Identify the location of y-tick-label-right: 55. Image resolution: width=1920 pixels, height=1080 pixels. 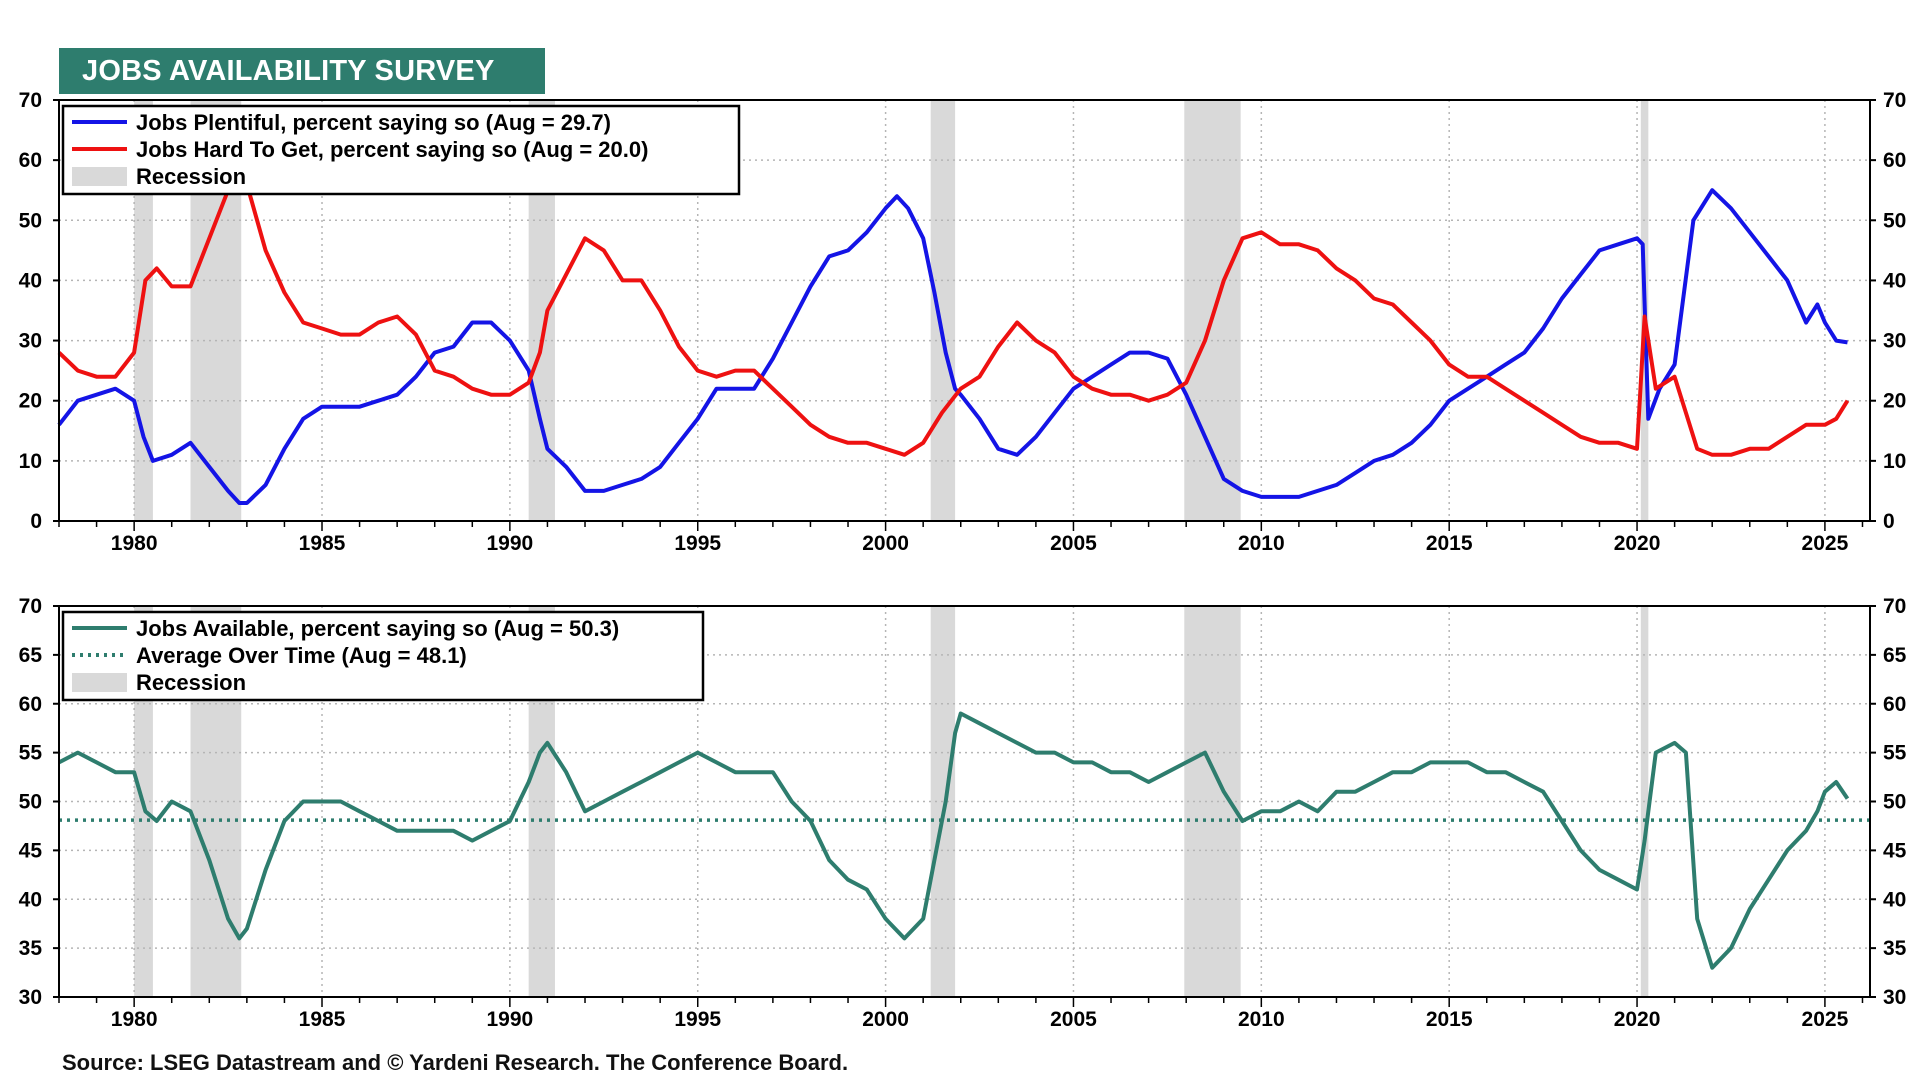
(1895, 753).